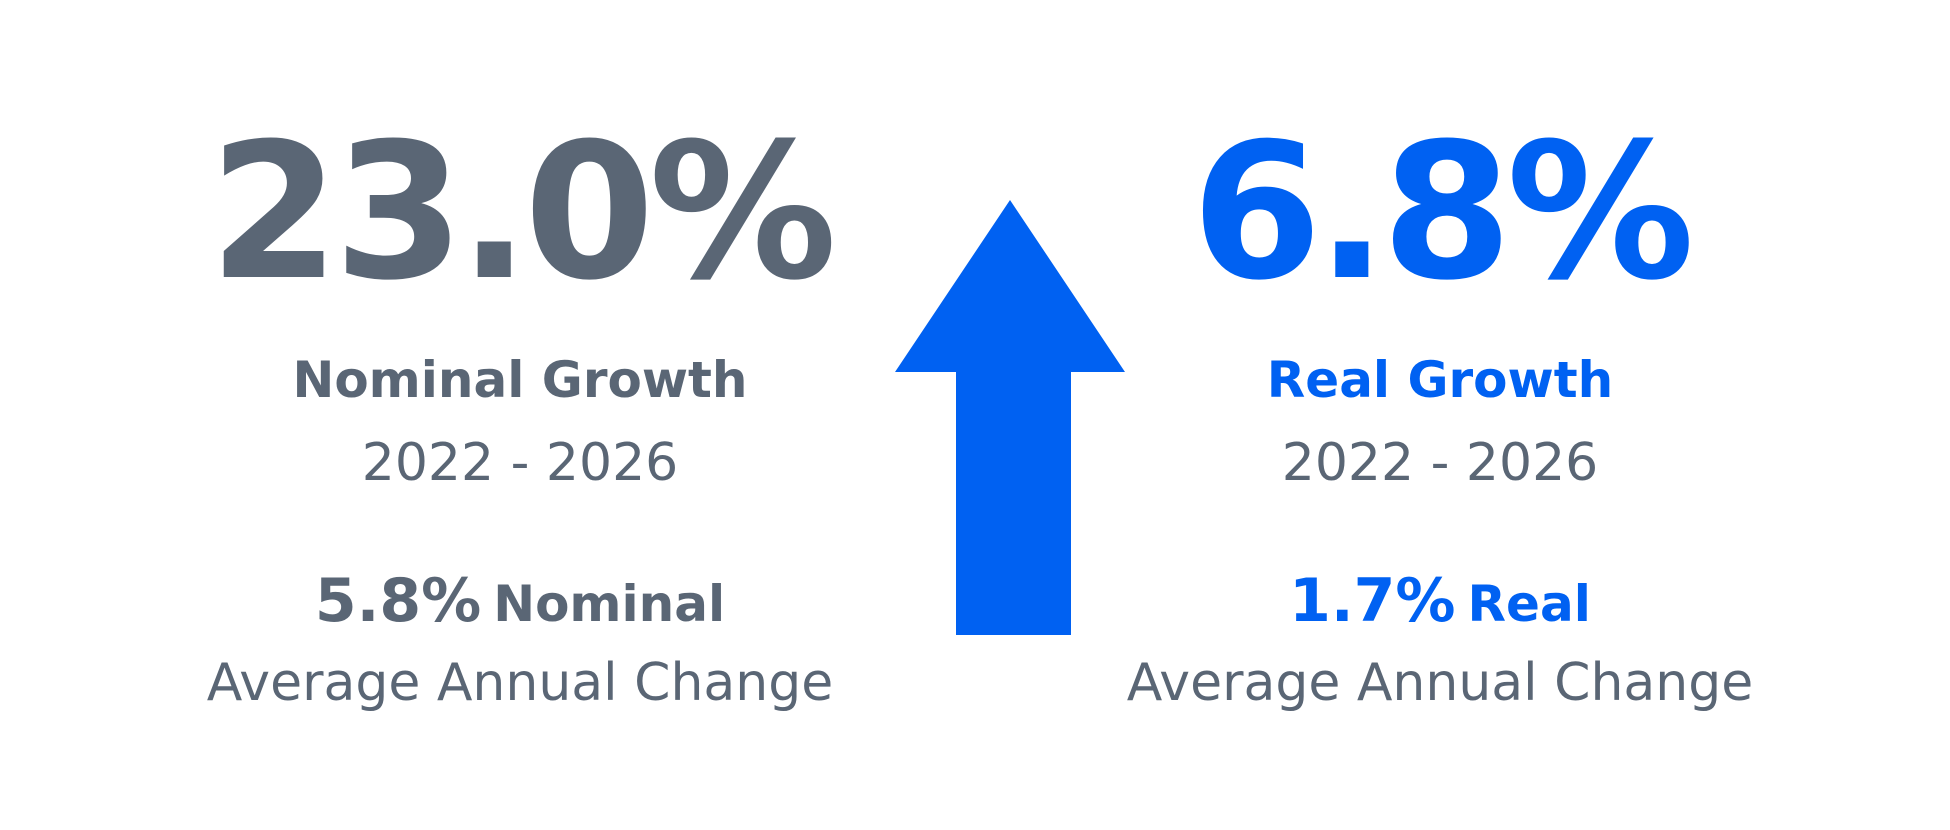  I want to click on real-average-line: 1.7% Real, so click(1440, 602).